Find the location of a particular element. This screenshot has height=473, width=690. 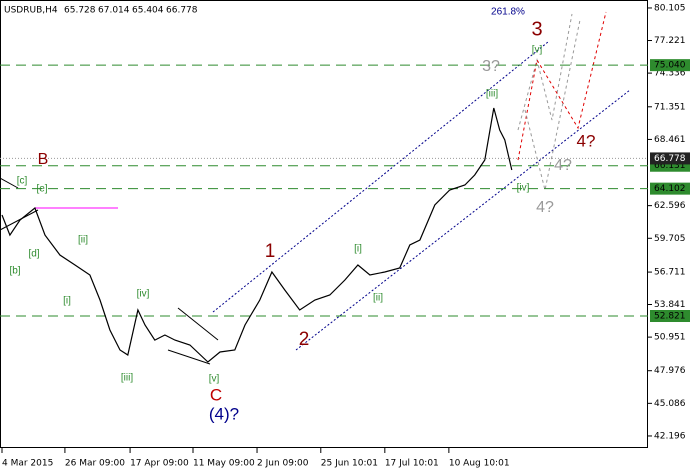

y-tick-label: 59.705 is located at coordinates (670, 239).